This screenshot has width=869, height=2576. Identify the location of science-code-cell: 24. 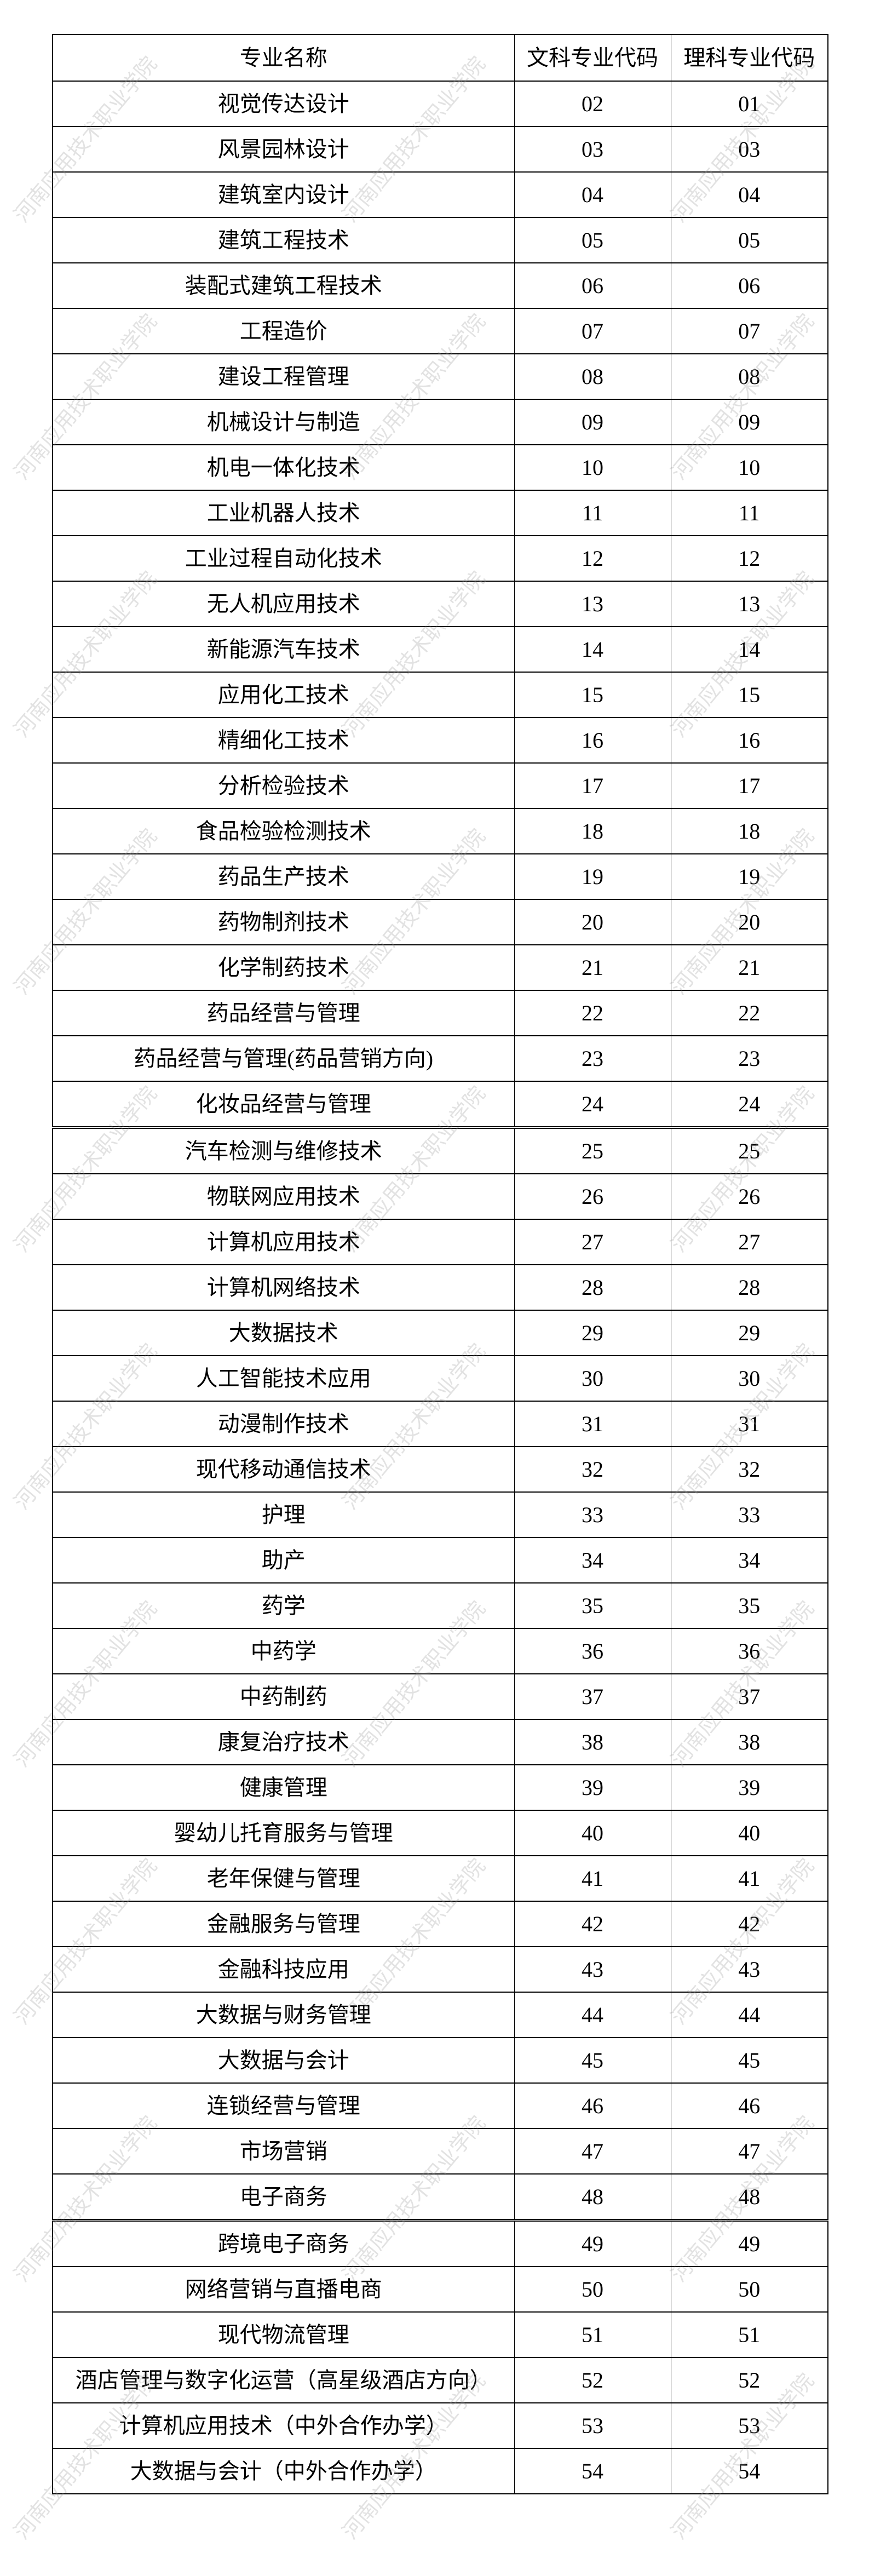
(749, 1104).